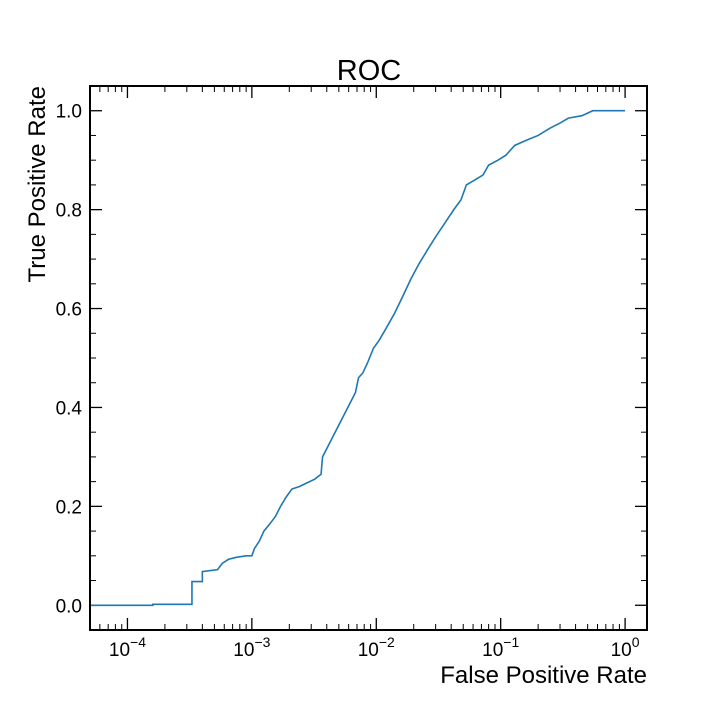 The image size is (720, 720). What do you see at coordinates (37, 184) in the screenshot?
I see `y-axis-title: True Positive Rate` at bounding box center [37, 184].